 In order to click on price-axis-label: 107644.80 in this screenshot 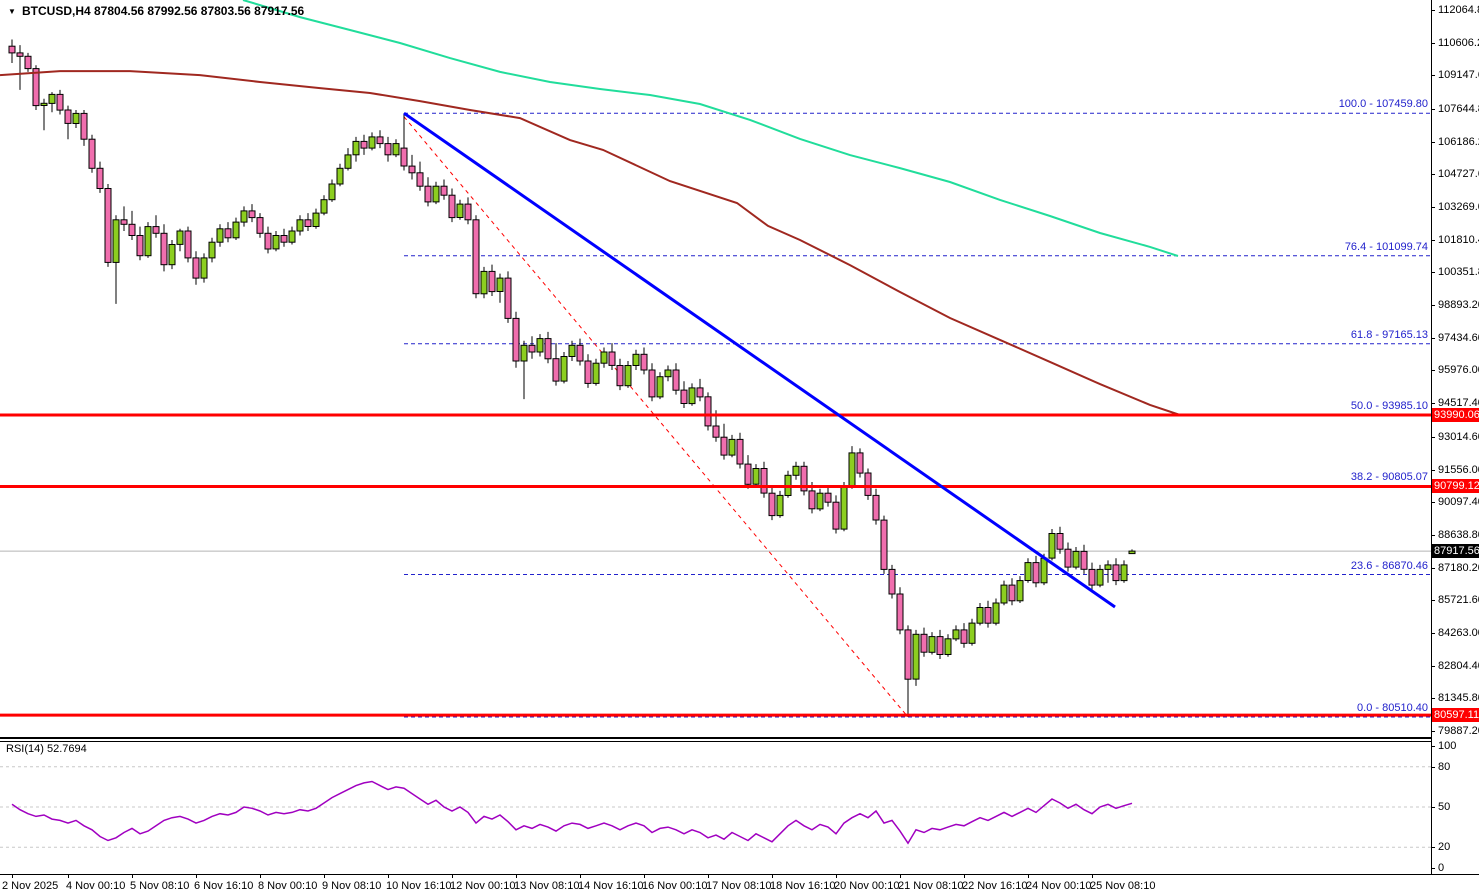, I will do `click(1458, 109)`.